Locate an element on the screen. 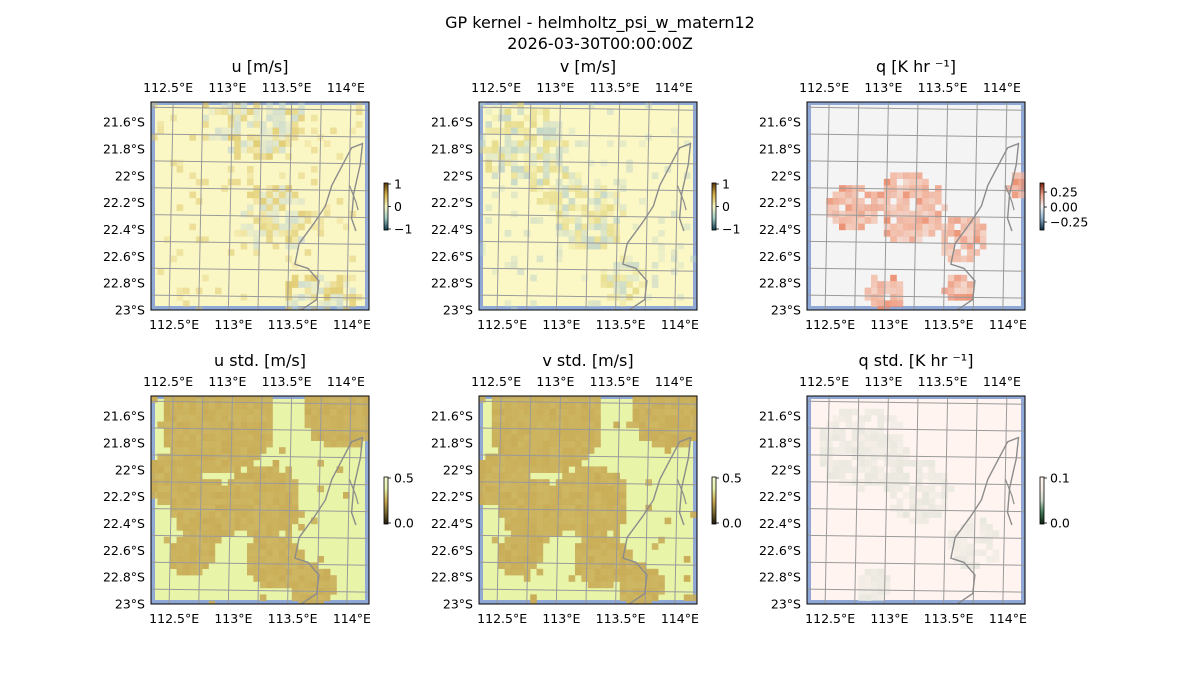 The image size is (1200, 700). colorbar-tick-label: 0.00 is located at coordinates (1064, 207).